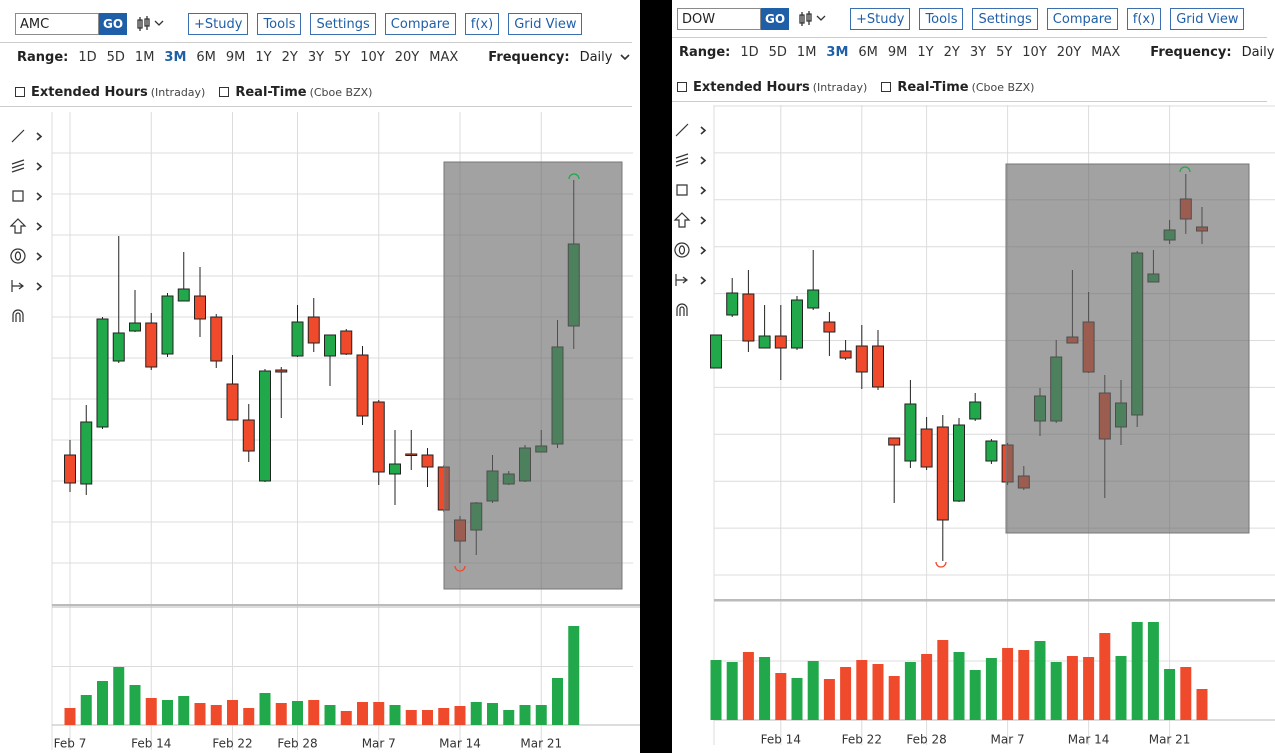 The height and width of the screenshot is (753, 1275). Describe the element at coordinates (969, 37) in the screenshot. I see `separator` at that location.